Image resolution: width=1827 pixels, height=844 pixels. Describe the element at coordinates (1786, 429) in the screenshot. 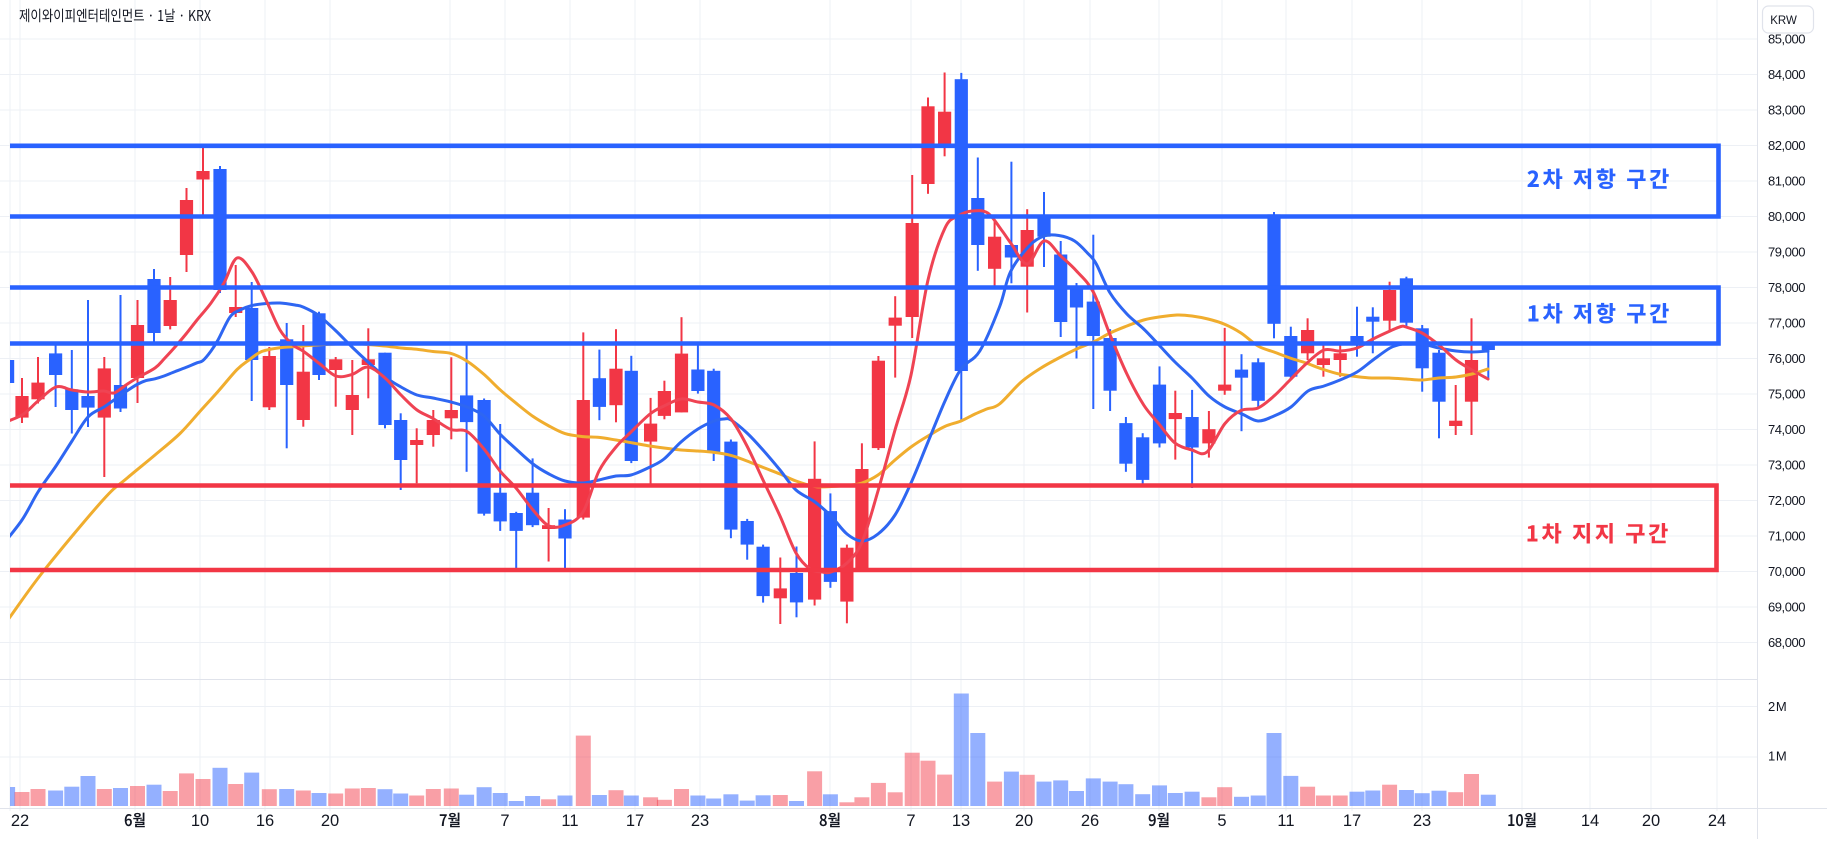

I see `svg-text: 74,000` at that location.